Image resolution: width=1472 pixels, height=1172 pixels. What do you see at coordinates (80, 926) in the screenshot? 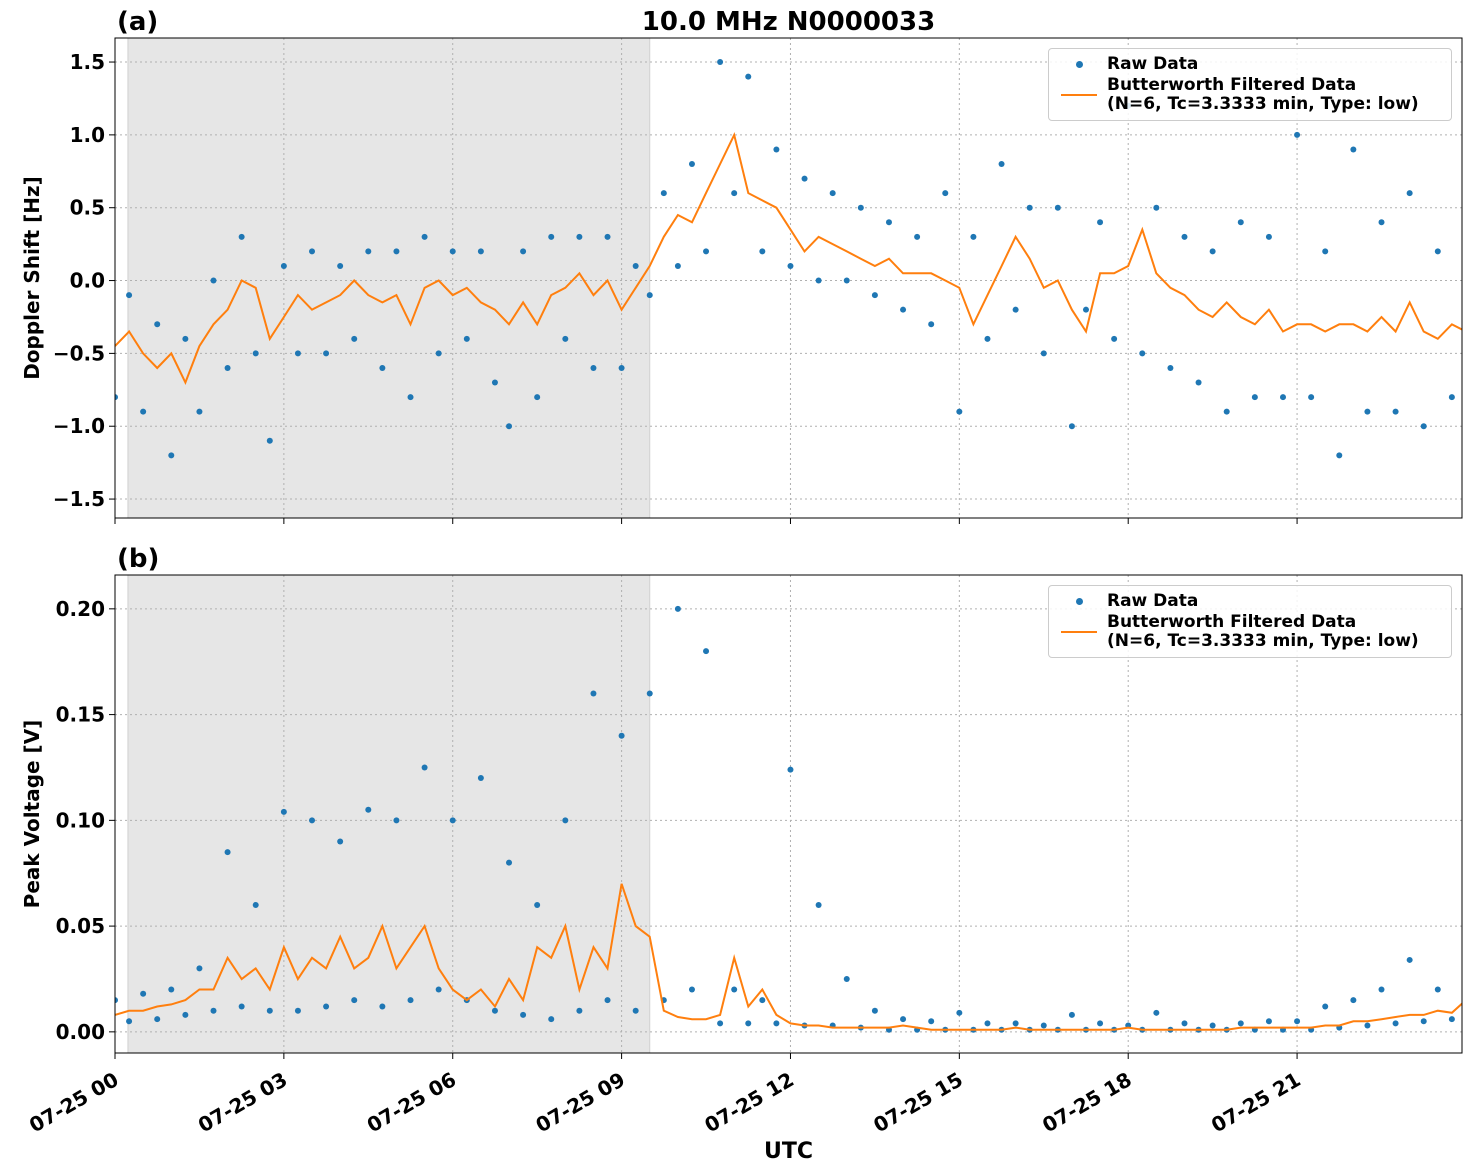
I see `y-tick-label: 0.05` at bounding box center [80, 926].